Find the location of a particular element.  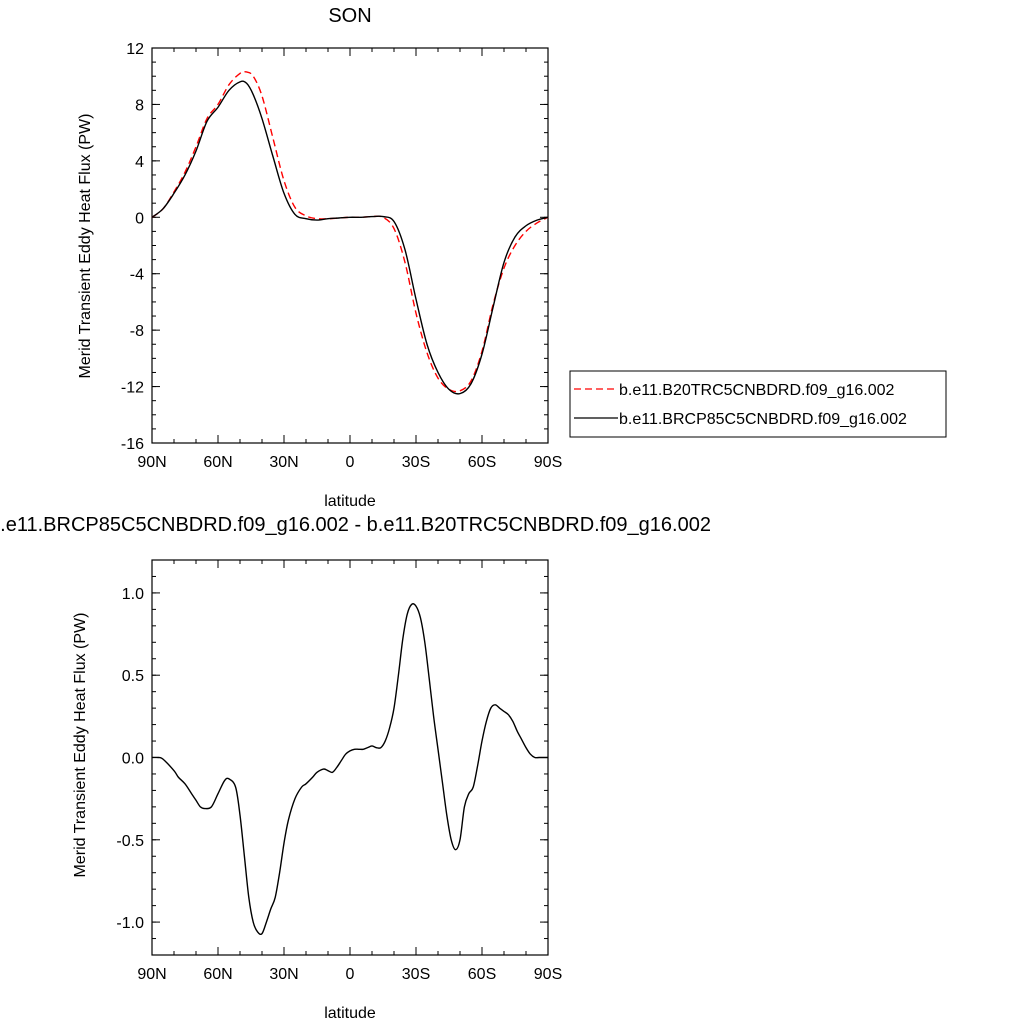

legend-box is located at coordinates (758, 404).